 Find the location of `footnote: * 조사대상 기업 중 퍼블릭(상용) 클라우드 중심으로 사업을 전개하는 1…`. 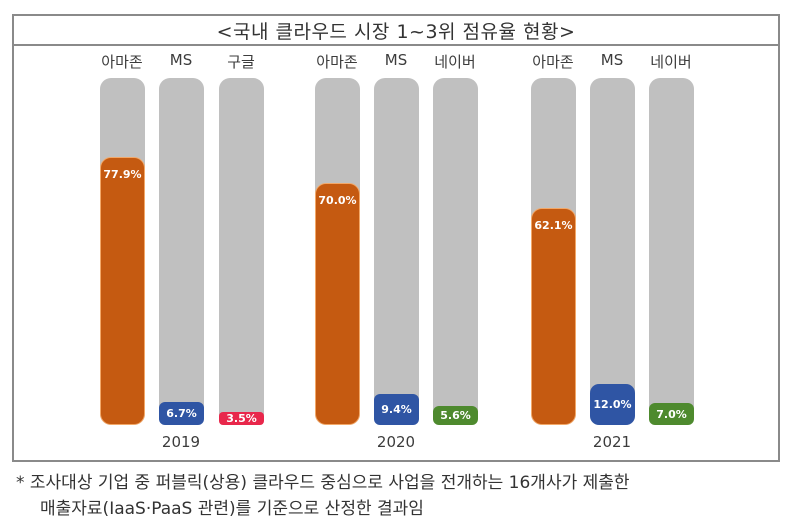

footnote: * 조사대상 기업 중 퍼블릭(상용) 클라우드 중심으로 사업을 전개하는 1… is located at coordinates (403, 496).